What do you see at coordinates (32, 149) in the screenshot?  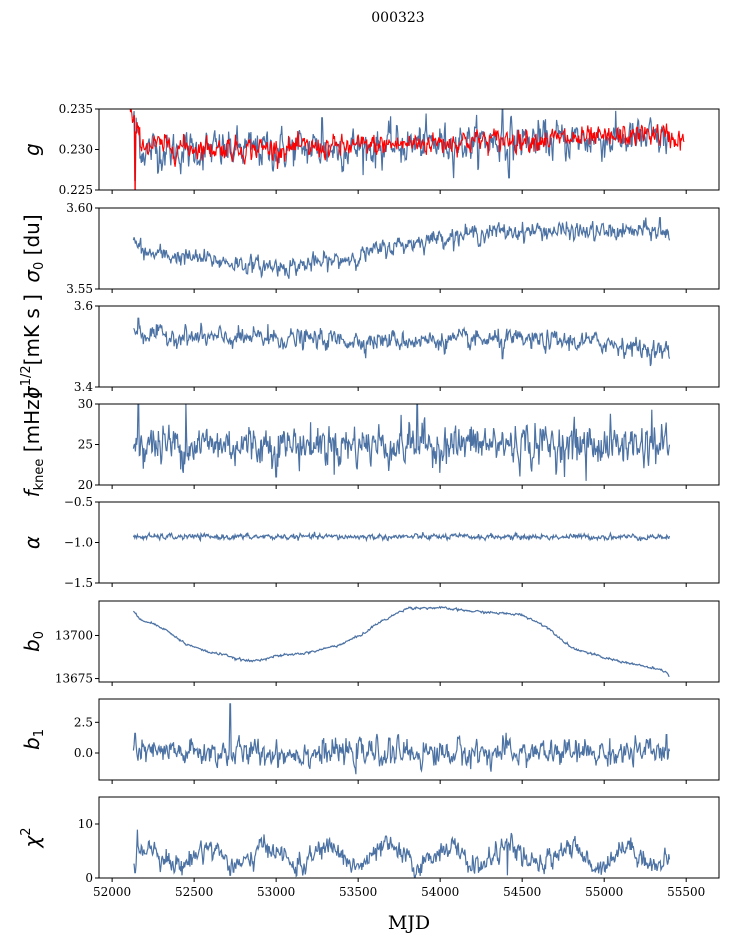 I see `y-axis-label-g: g` at bounding box center [32, 149].